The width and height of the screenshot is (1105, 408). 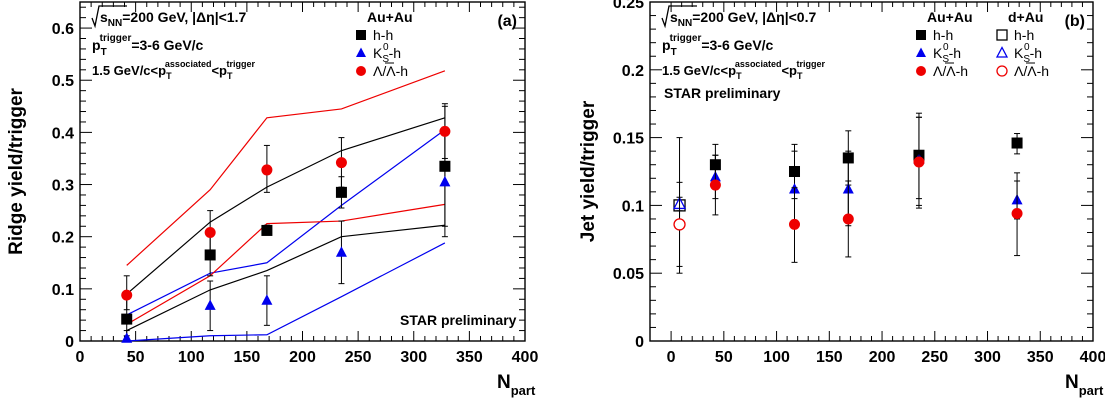 I want to click on data-series, so click(x=679, y=224).